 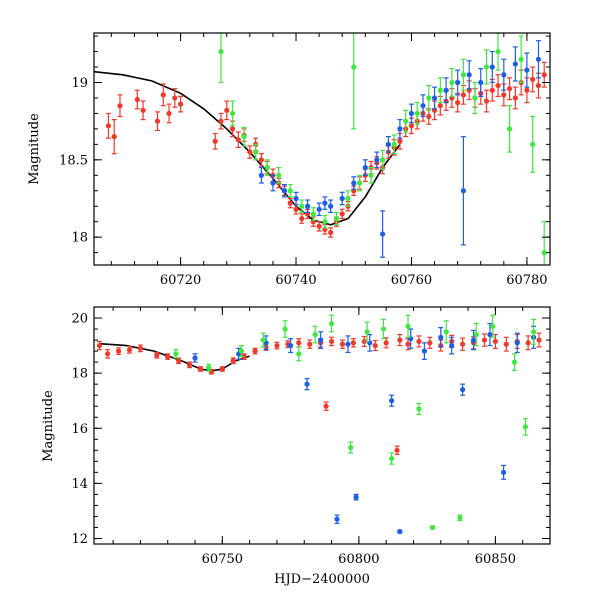 What do you see at coordinates (79, 374) in the screenshot?
I see `bottom-y-tick-label: 18` at bounding box center [79, 374].